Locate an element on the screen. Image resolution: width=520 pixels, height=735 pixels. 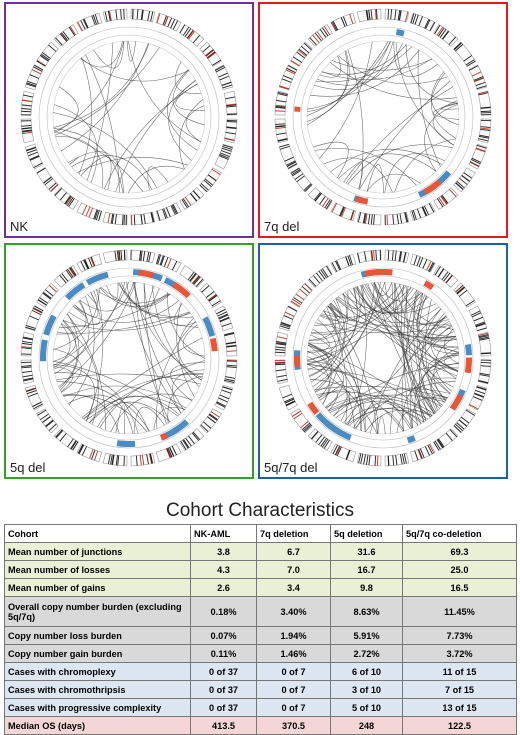
value-cell: 1.46% is located at coordinates (294, 654).